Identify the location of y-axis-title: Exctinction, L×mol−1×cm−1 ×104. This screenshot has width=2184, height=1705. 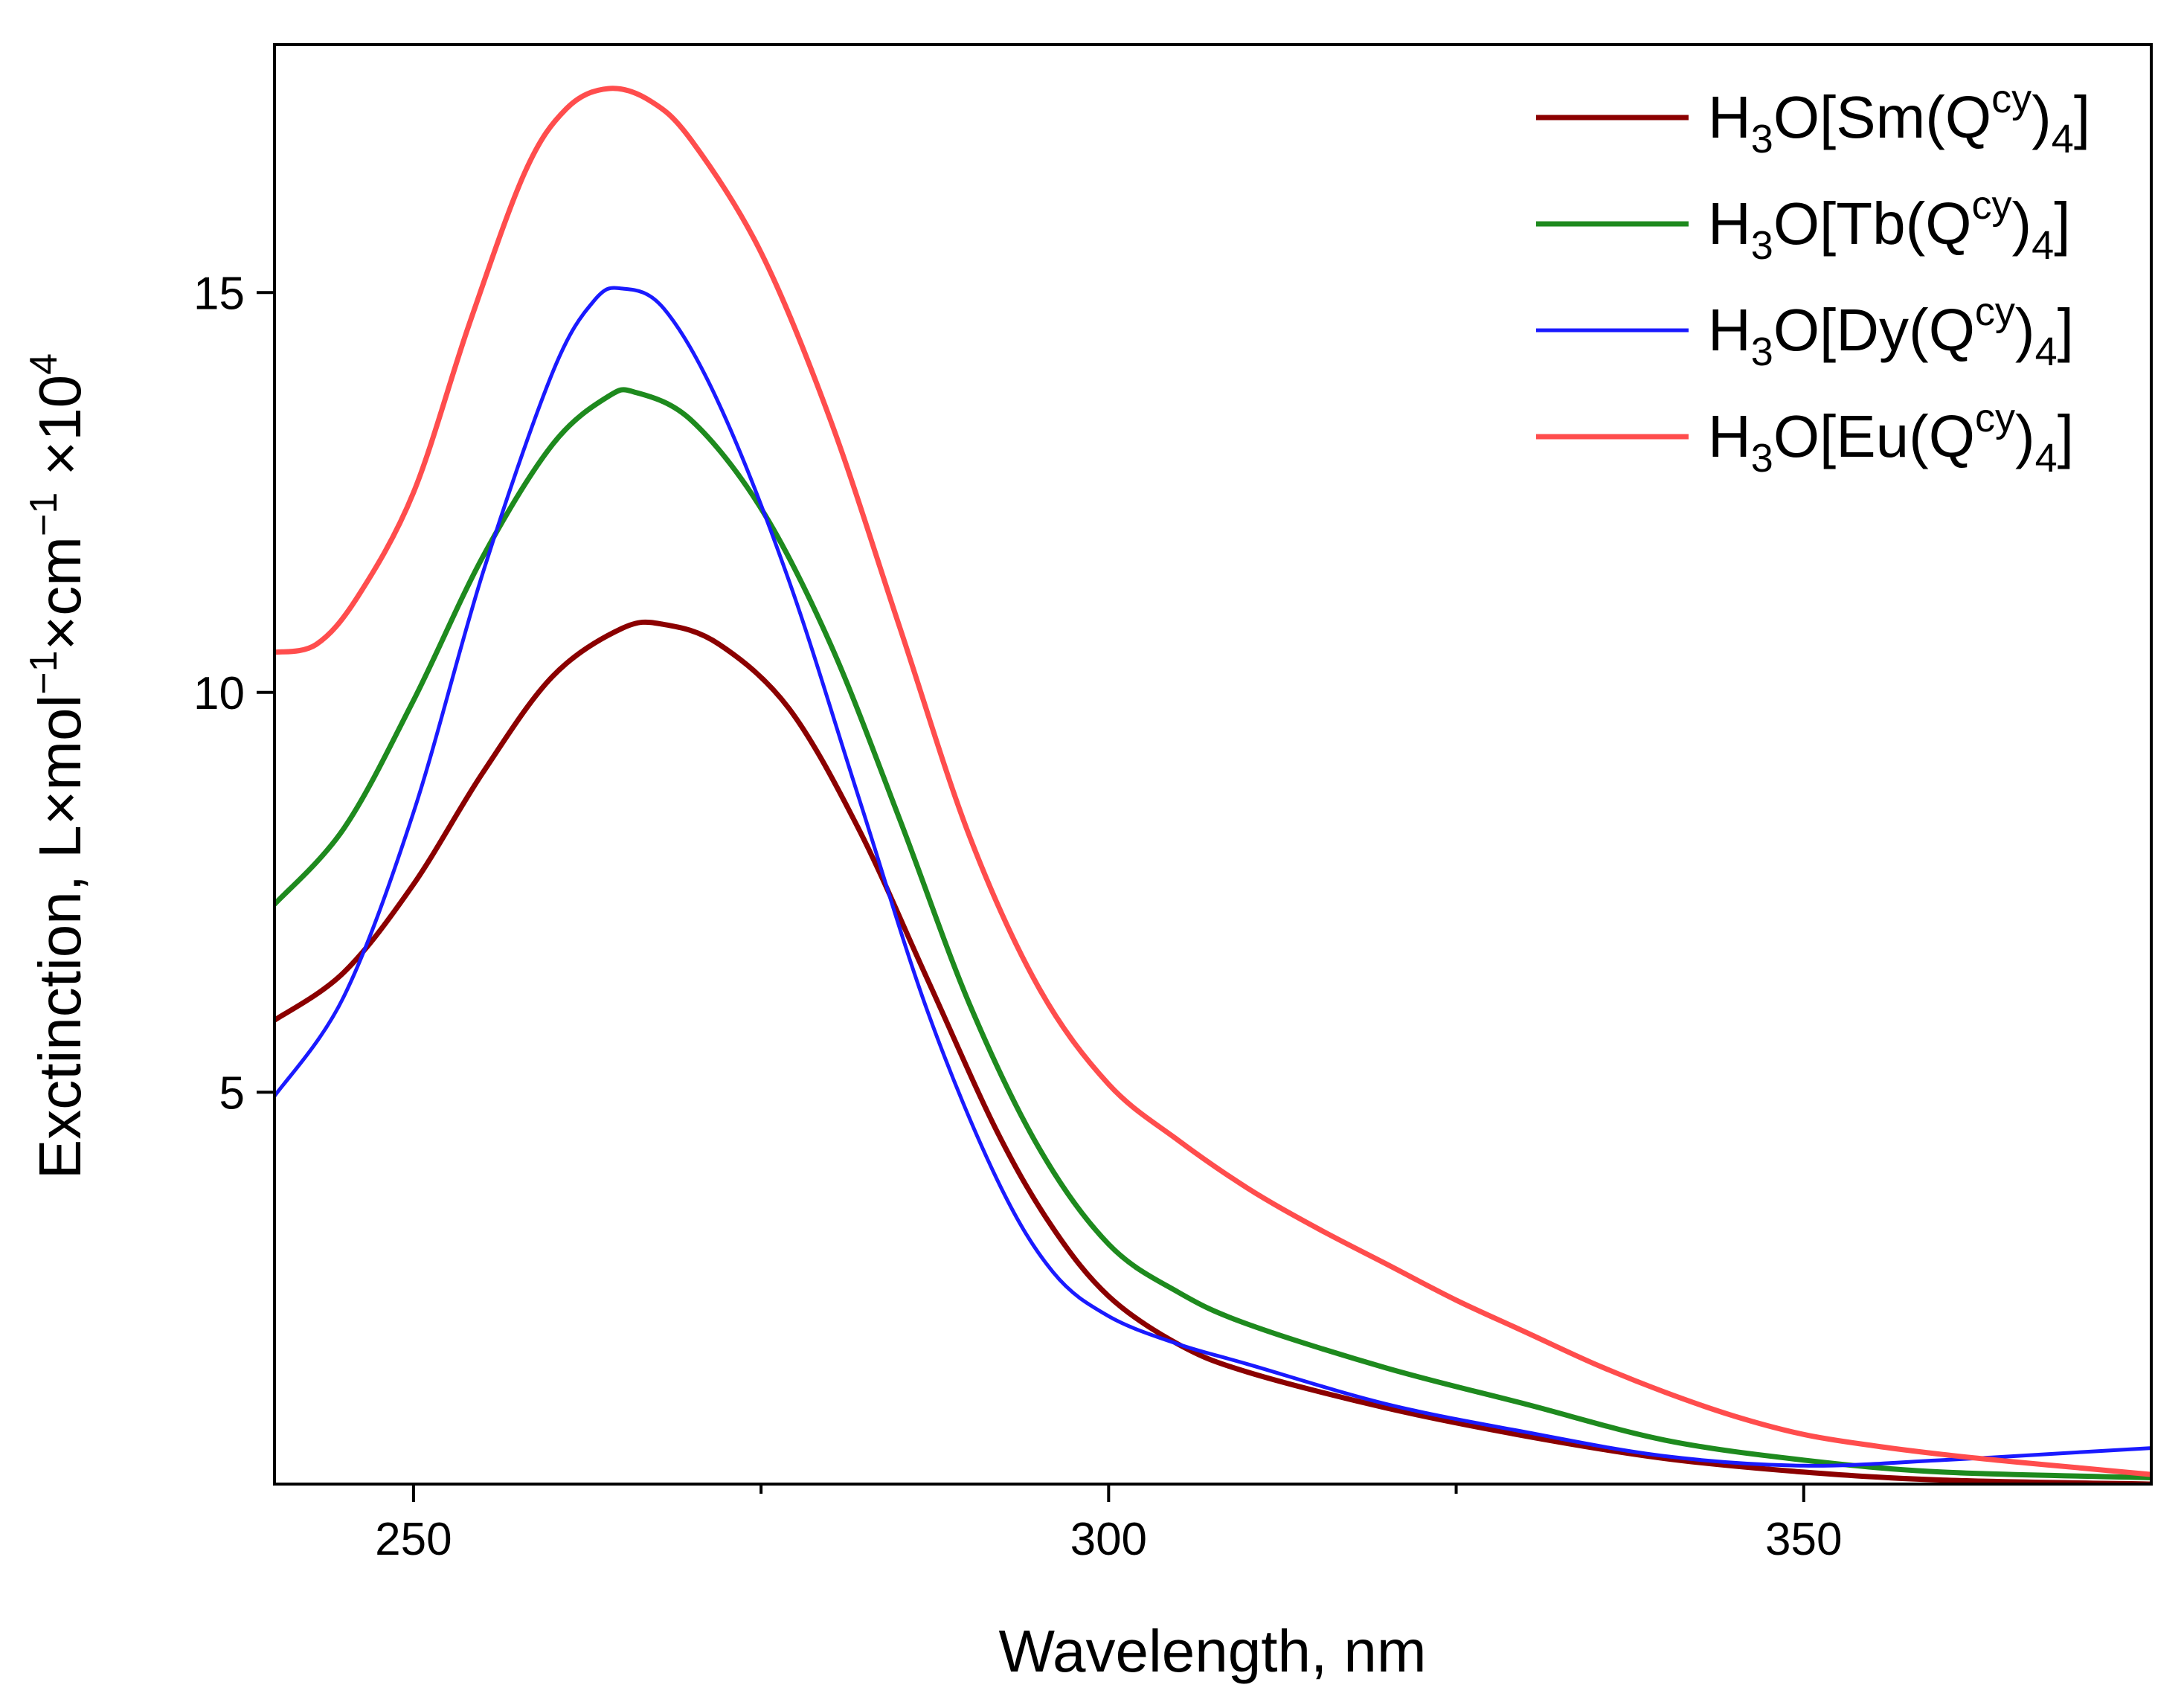
(57, 766).